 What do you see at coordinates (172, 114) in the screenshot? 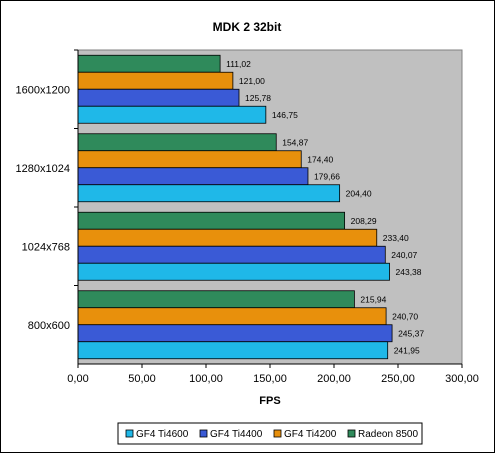
I see `bar-gf4-ti4600-1600x1200` at bounding box center [172, 114].